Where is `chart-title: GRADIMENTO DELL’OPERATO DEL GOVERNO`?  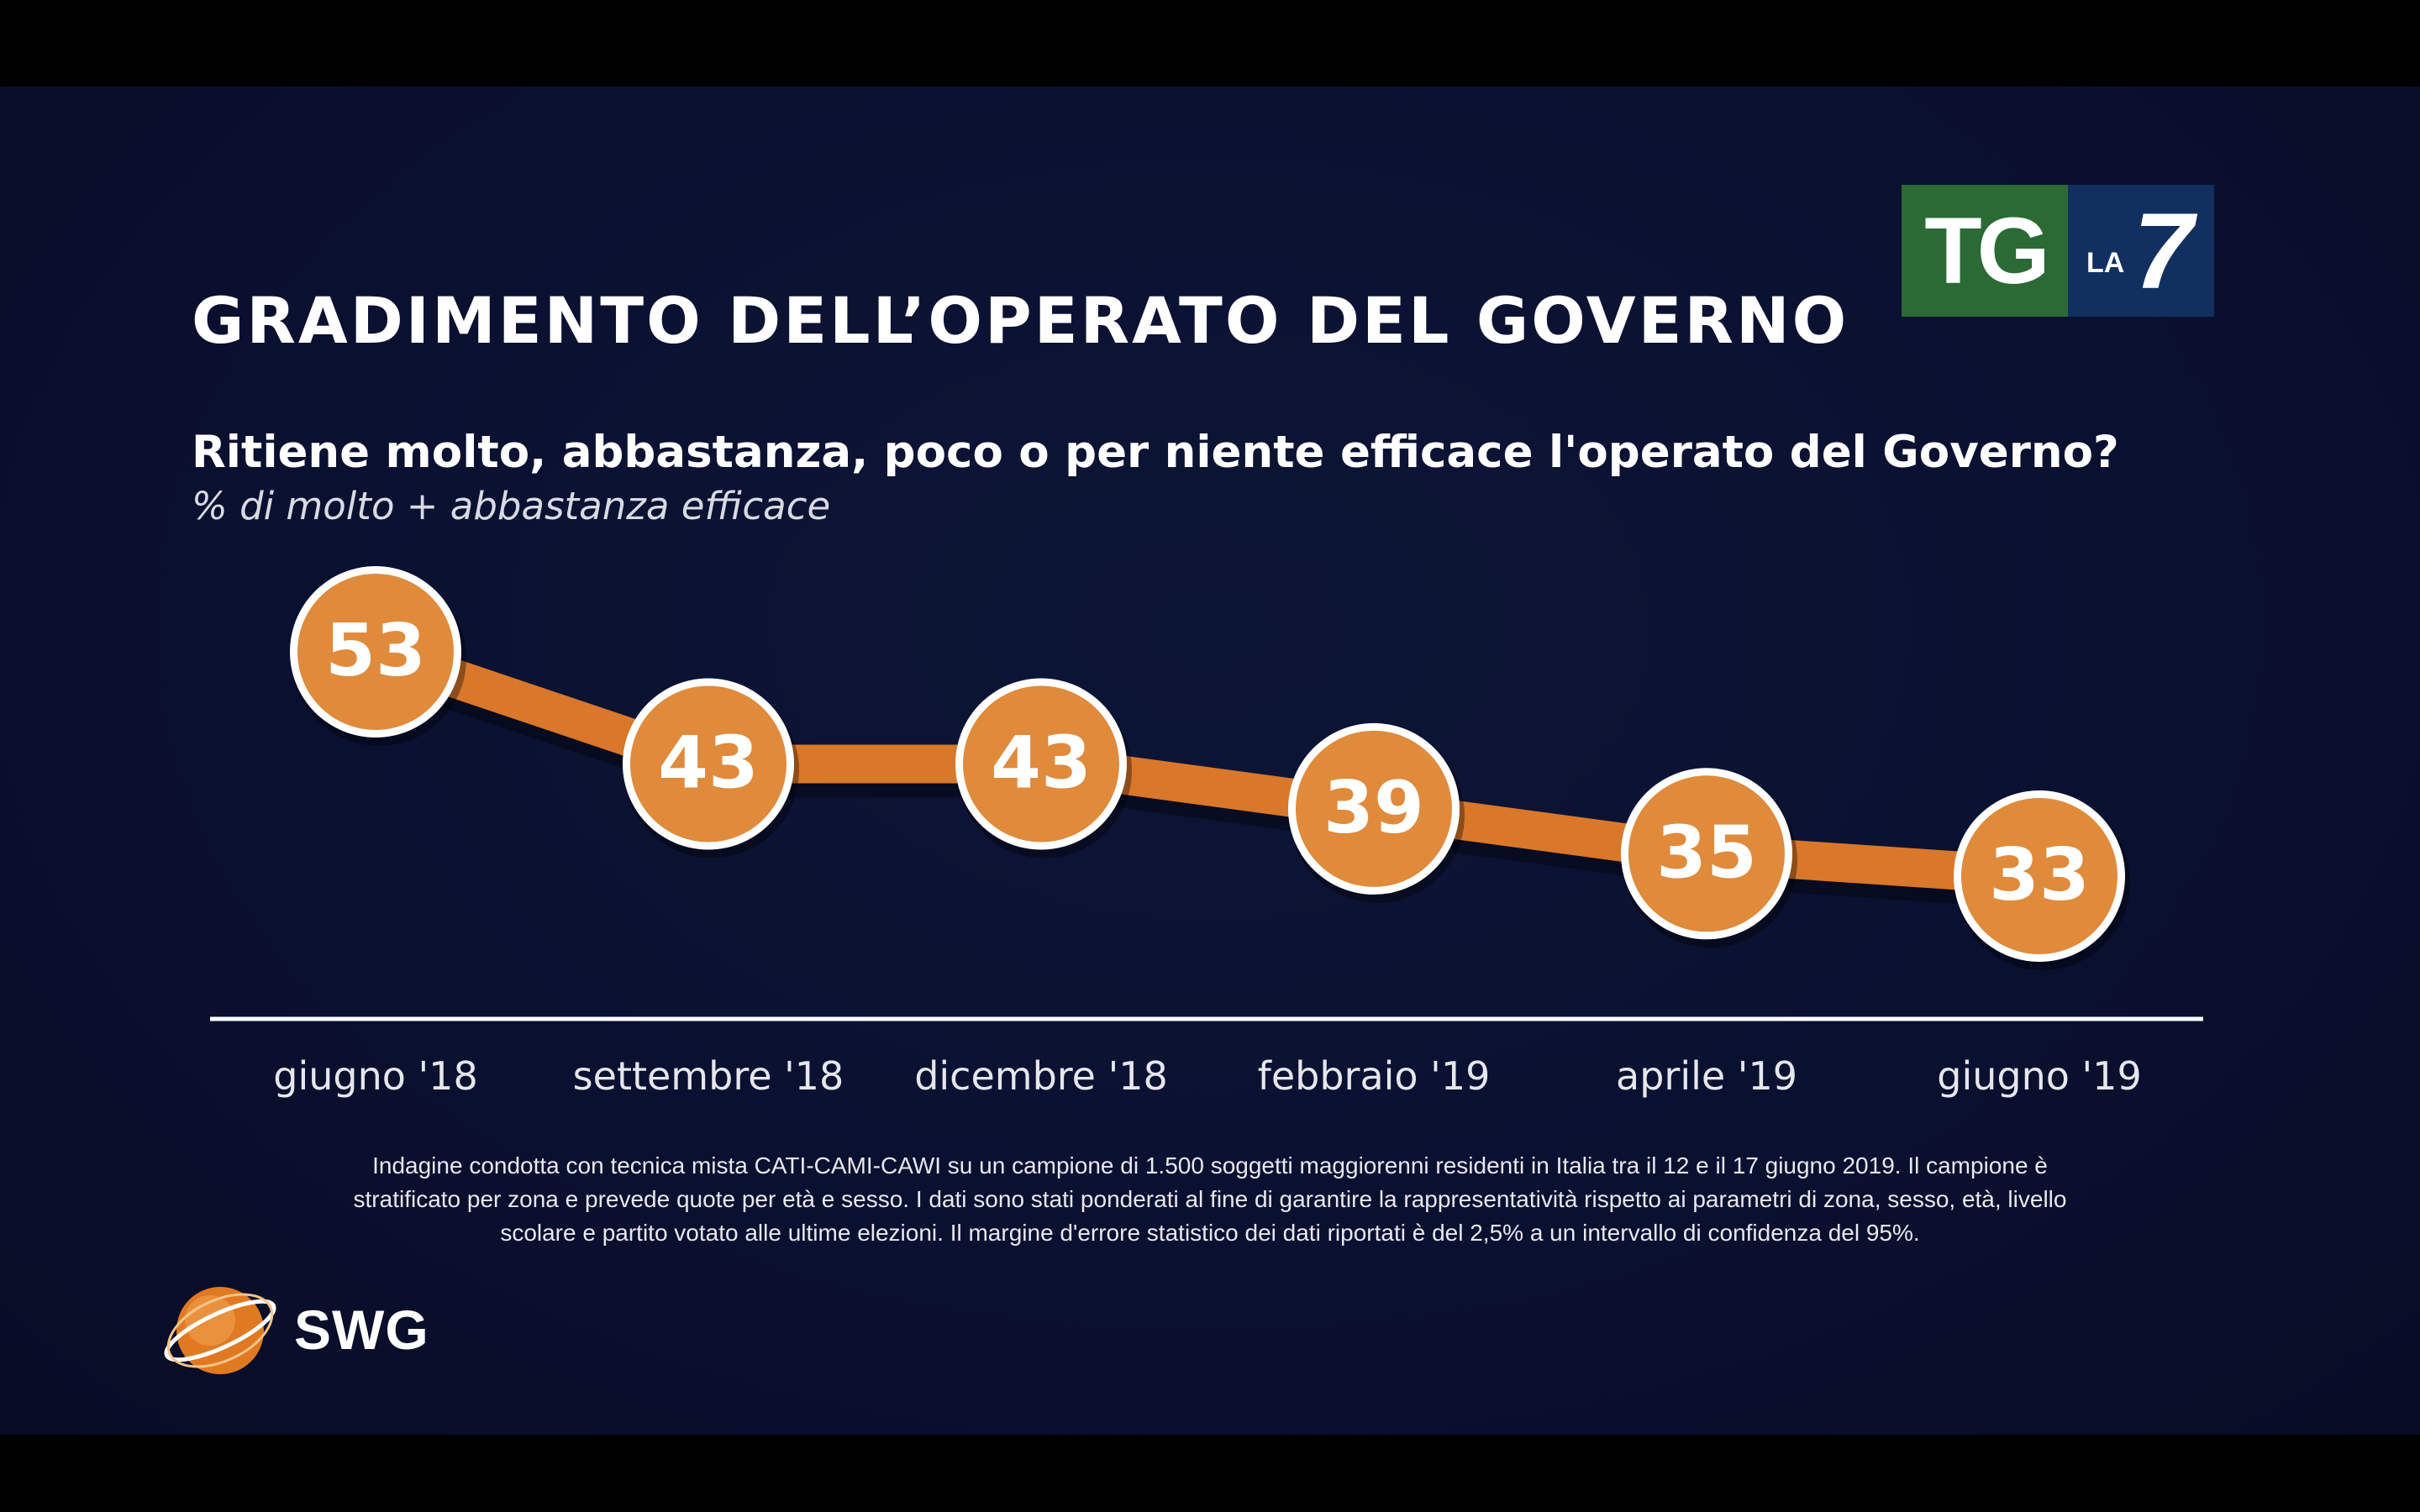 chart-title: GRADIMENTO DELL’OPERATO DEL GOVERNO is located at coordinates (1021, 320).